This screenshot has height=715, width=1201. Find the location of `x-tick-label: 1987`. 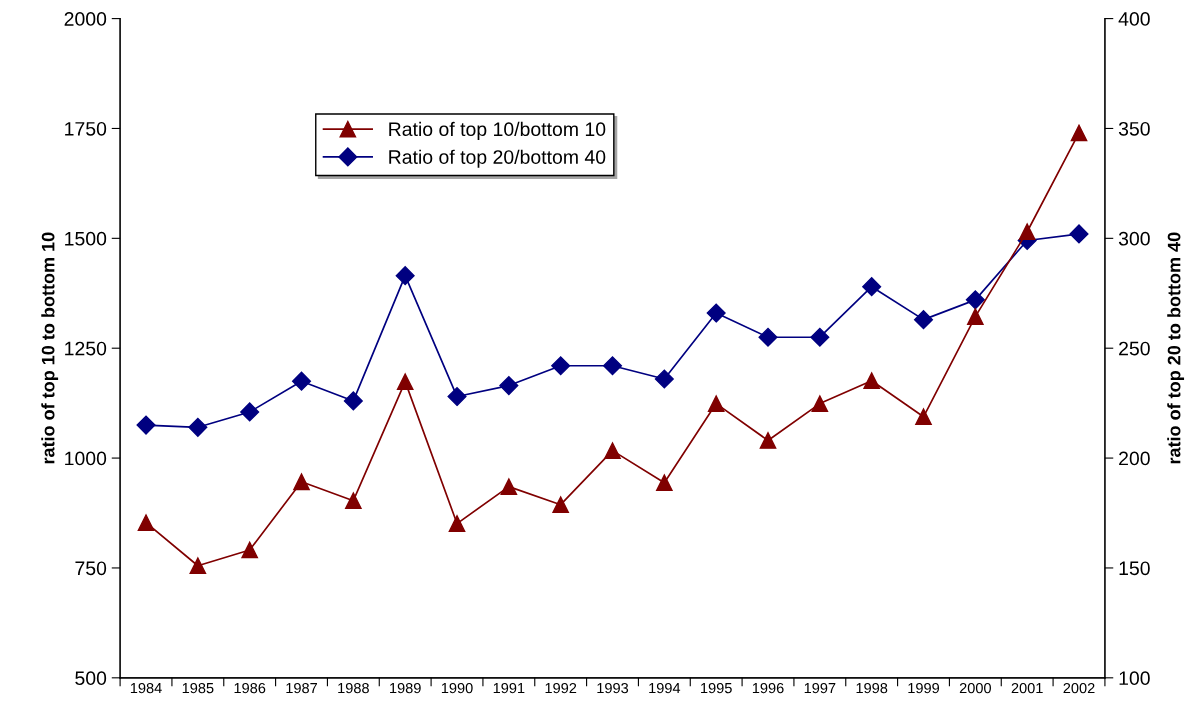

x-tick-label: 1987 is located at coordinates (301, 688).